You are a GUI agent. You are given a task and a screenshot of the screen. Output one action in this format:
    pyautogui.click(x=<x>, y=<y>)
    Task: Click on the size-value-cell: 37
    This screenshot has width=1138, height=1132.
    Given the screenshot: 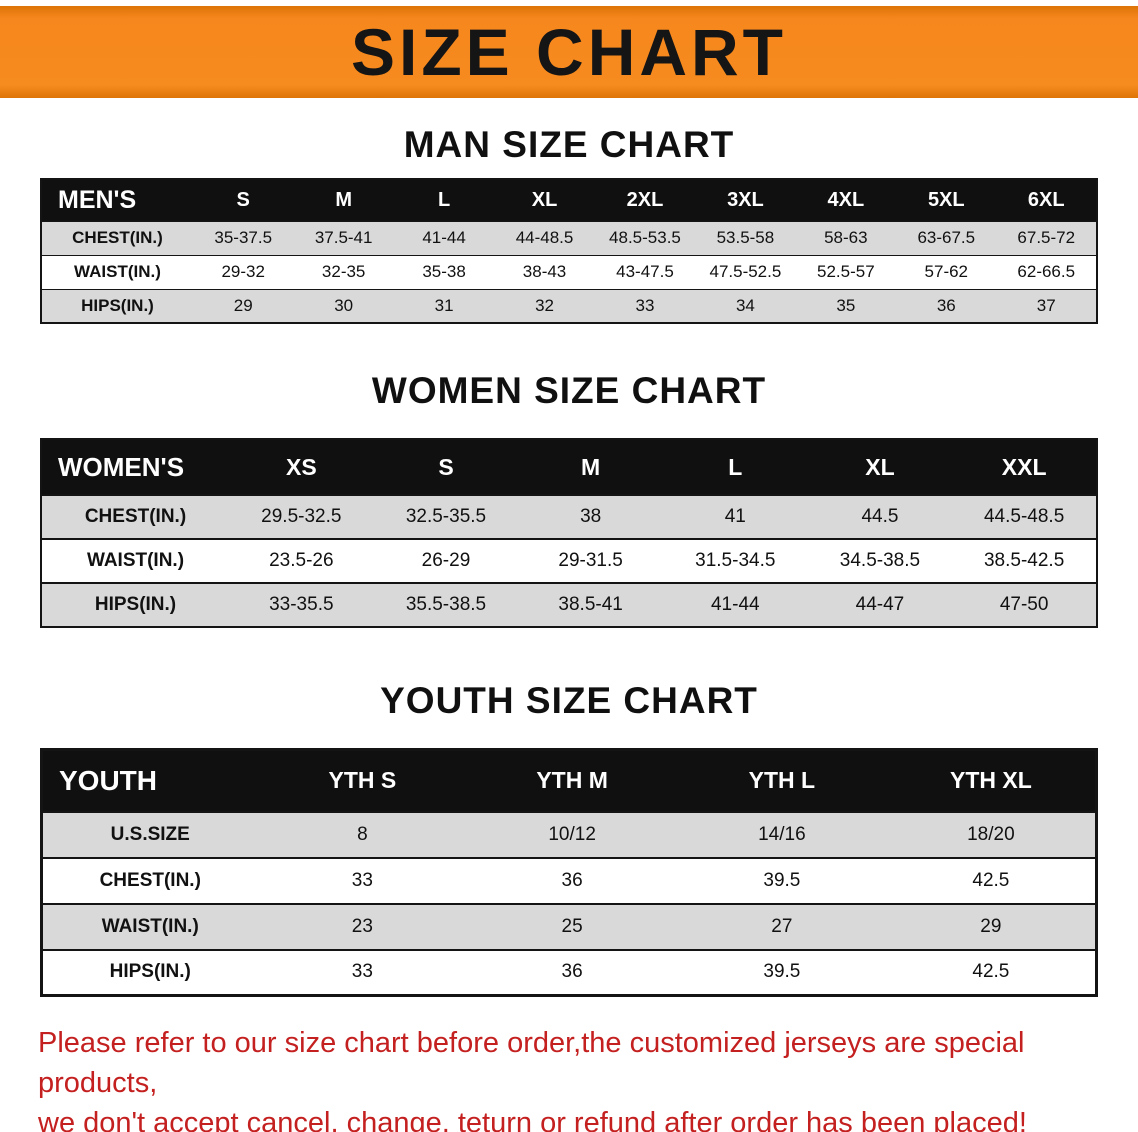 What is the action you would take?
    pyautogui.click(x=1046, y=306)
    